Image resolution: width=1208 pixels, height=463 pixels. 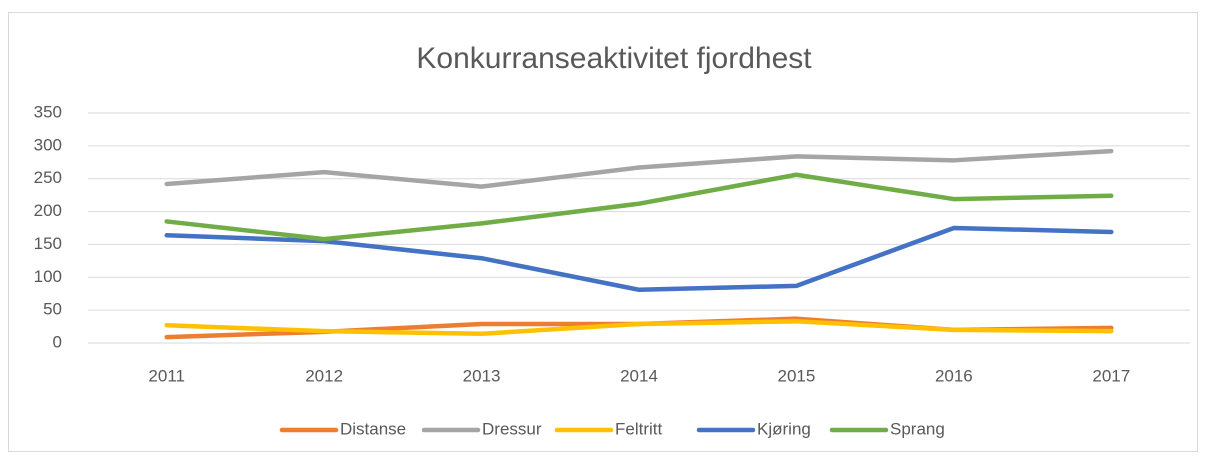 What do you see at coordinates (48, 276) in the screenshot?
I see `y-tick-label: 100` at bounding box center [48, 276].